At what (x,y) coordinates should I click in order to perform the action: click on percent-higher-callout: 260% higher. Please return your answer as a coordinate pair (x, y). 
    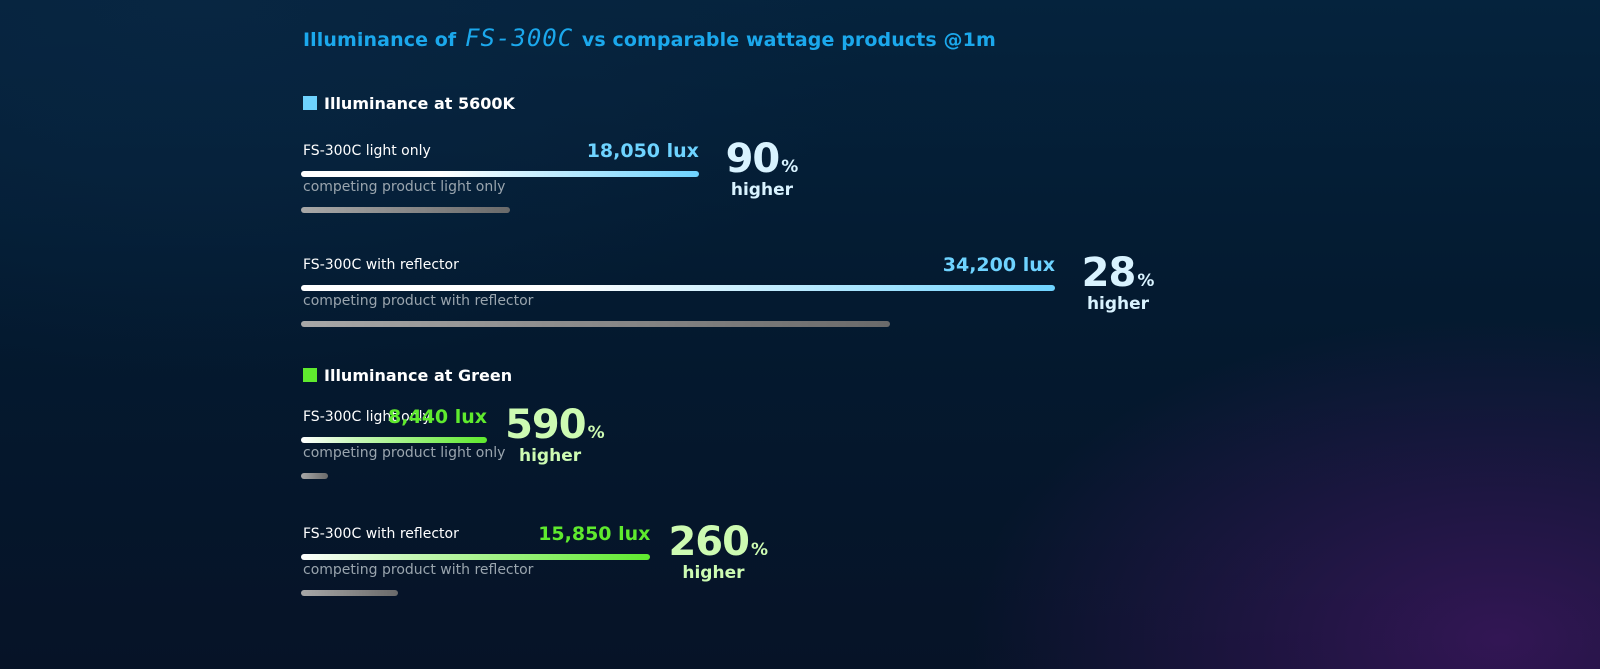
    Looking at the image, I should click on (718, 551).